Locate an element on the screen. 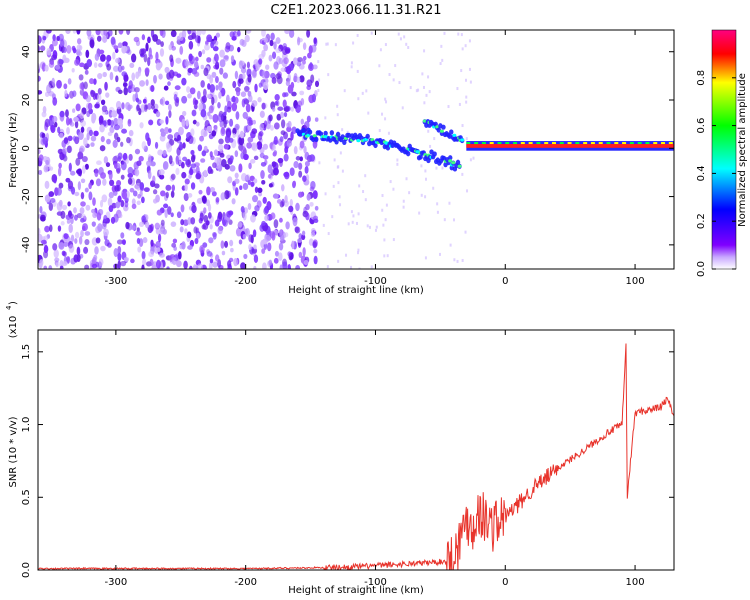 Image resolution: width=750 pixels, height=600 pixels. y-tick-label: 40 is located at coordinates (26, 51).